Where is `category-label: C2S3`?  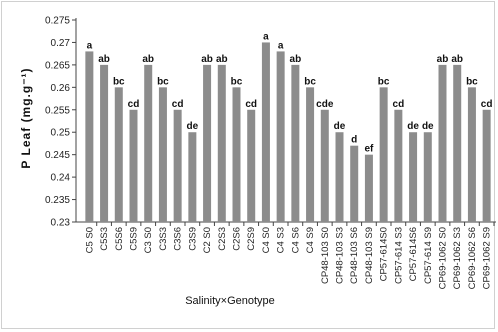 category-label: C2S3 is located at coordinates (222, 239).